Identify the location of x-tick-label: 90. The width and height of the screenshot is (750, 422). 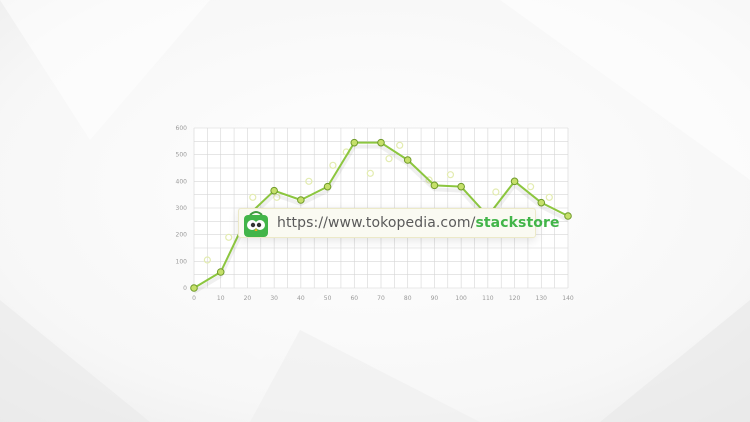
(435, 298).